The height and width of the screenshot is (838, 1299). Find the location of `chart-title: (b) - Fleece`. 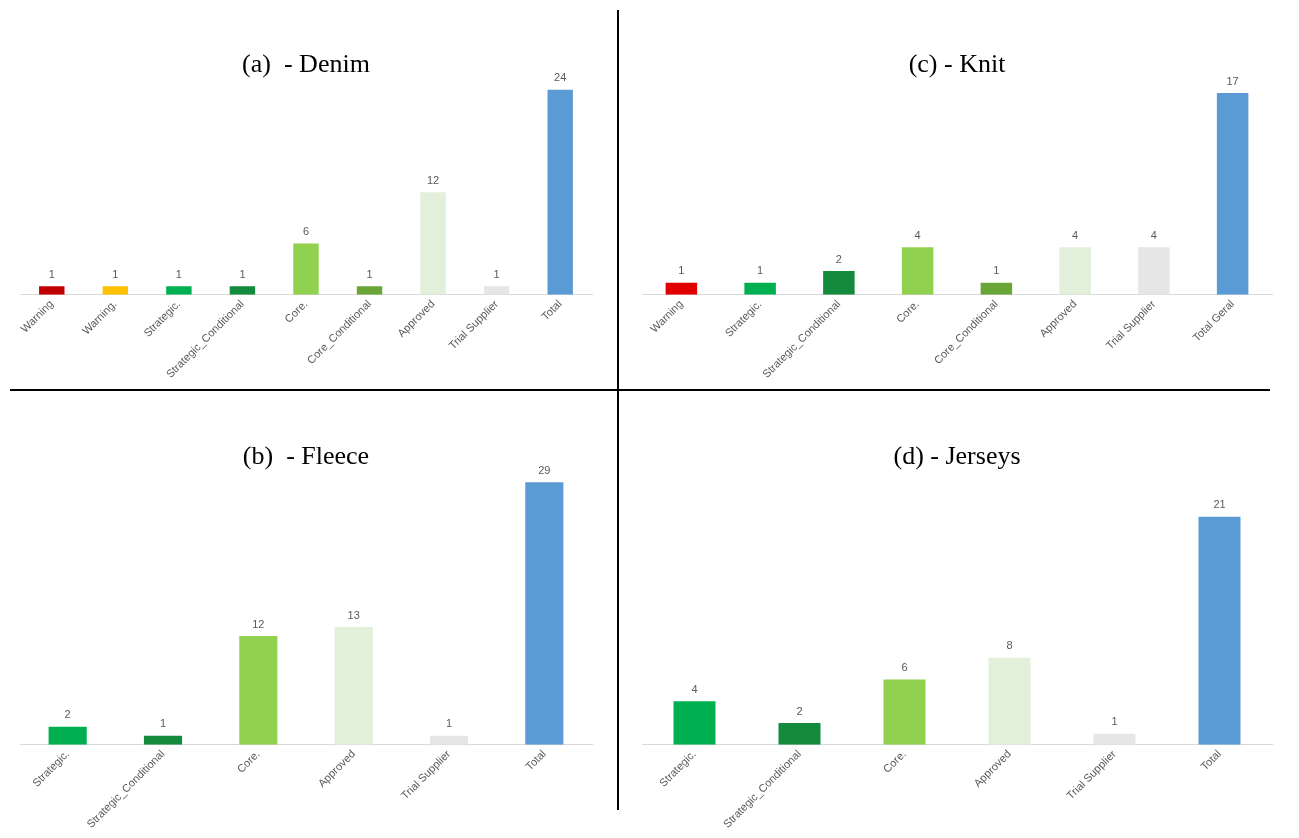

chart-title: (b) - Fleece is located at coordinates (306, 456).